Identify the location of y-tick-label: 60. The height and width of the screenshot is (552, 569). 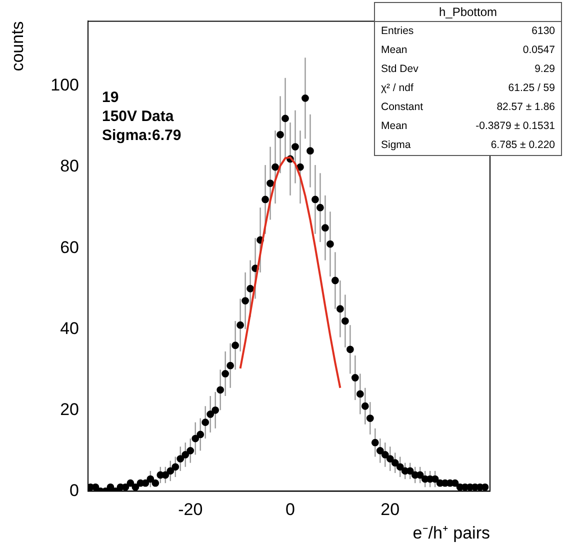
(69, 247).